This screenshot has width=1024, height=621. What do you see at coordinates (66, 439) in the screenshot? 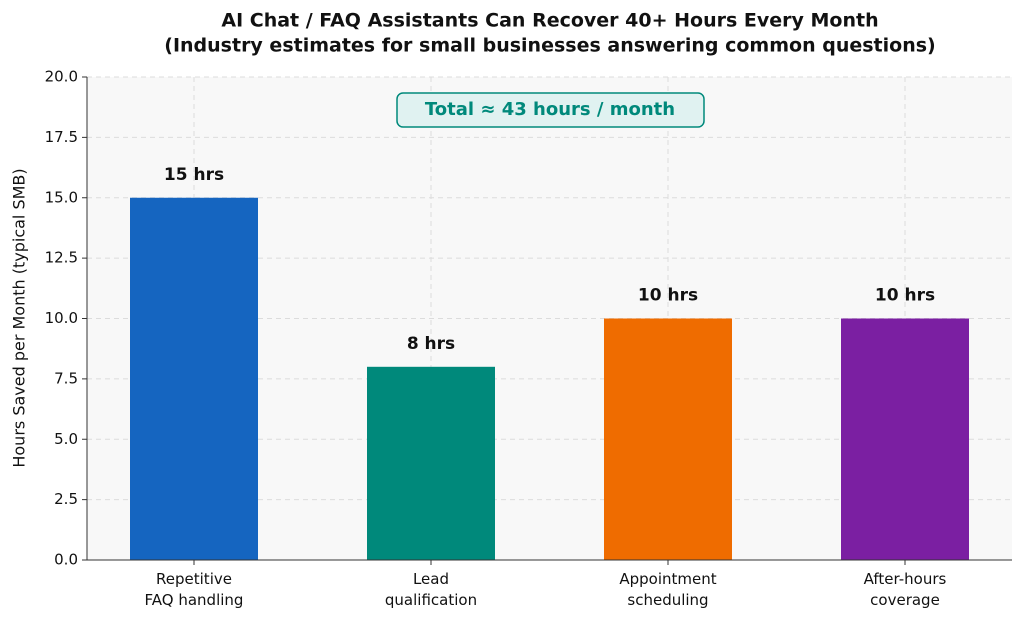
I see `y-tick-label: 5.0` at bounding box center [66, 439].